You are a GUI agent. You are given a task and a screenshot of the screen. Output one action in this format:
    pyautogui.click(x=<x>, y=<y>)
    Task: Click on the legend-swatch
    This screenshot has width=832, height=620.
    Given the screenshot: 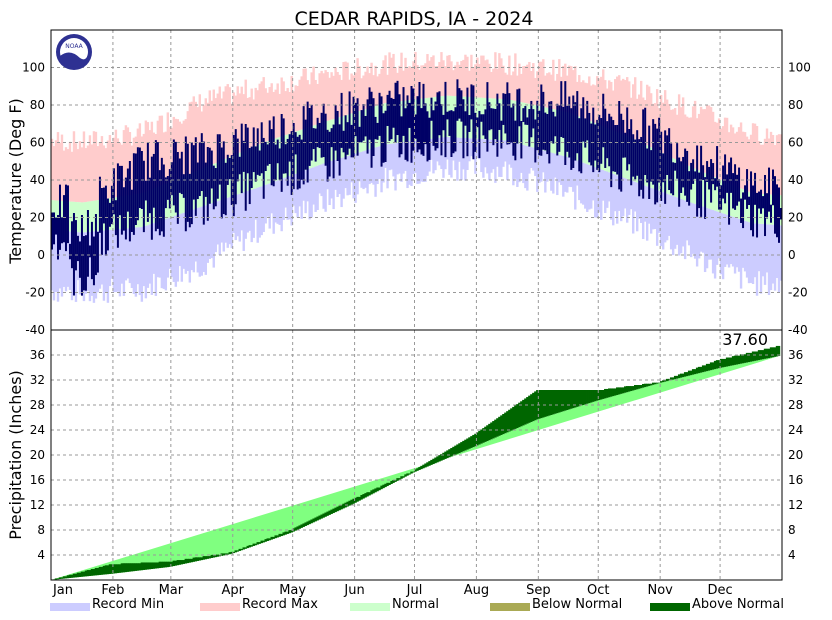 What is the action you would take?
    pyautogui.click(x=220, y=607)
    